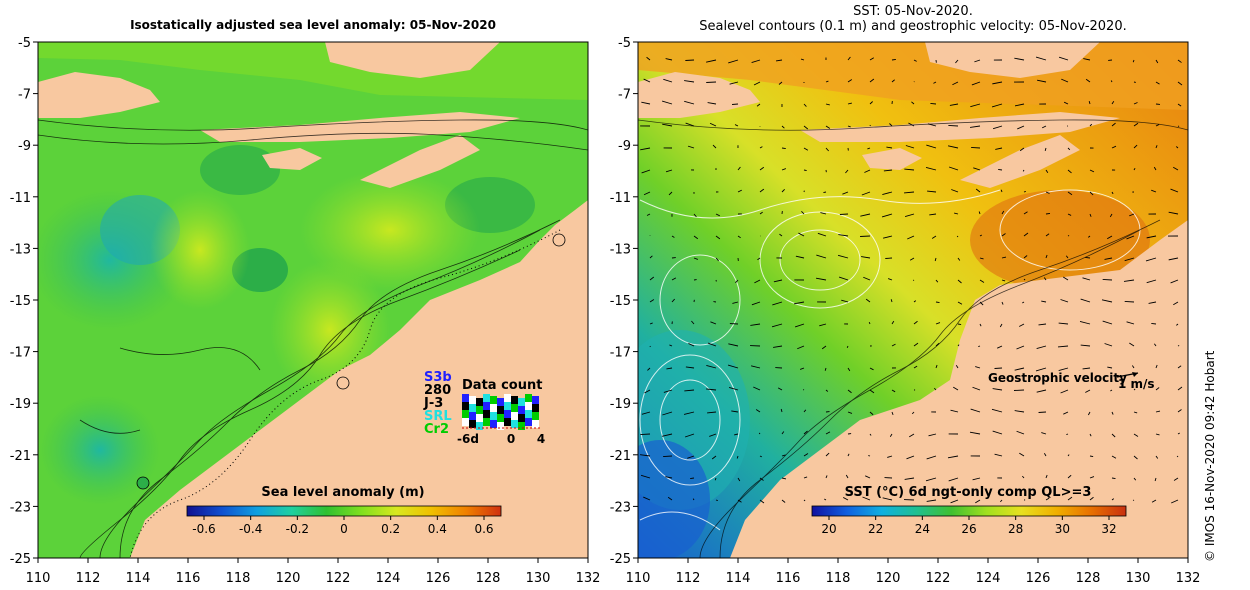 The image size is (1250, 590). What do you see at coordinates (20, 559) in the screenshot?
I see `y-tick-label: -25` at bounding box center [20, 559].